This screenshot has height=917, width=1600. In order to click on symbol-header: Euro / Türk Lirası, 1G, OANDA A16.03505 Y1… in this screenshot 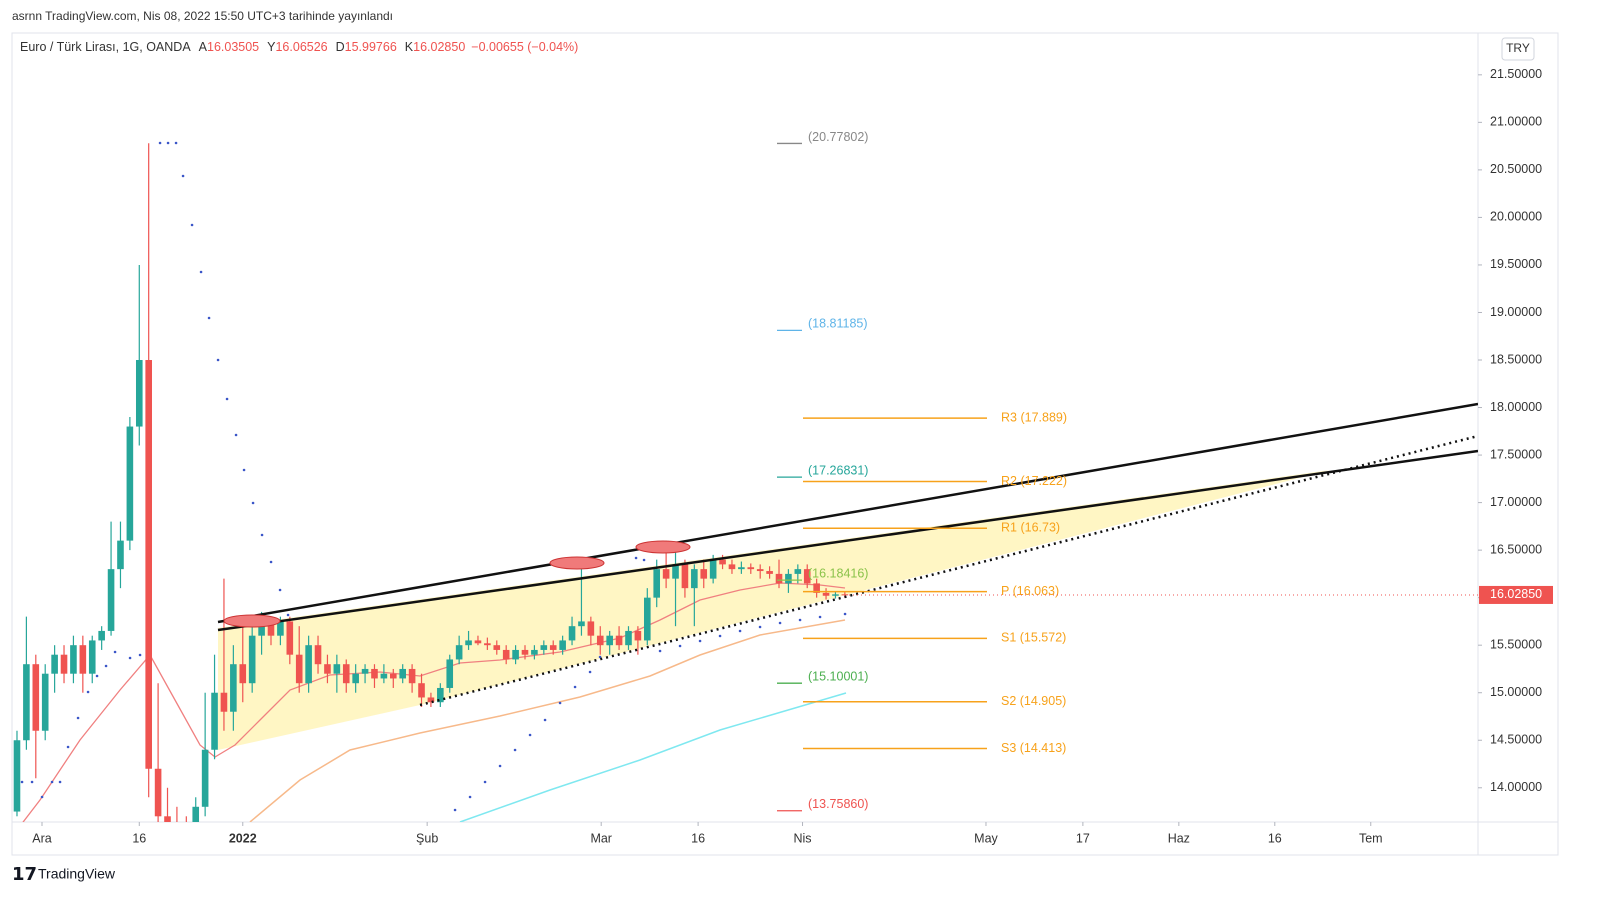, I will do `click(299, 47)`.